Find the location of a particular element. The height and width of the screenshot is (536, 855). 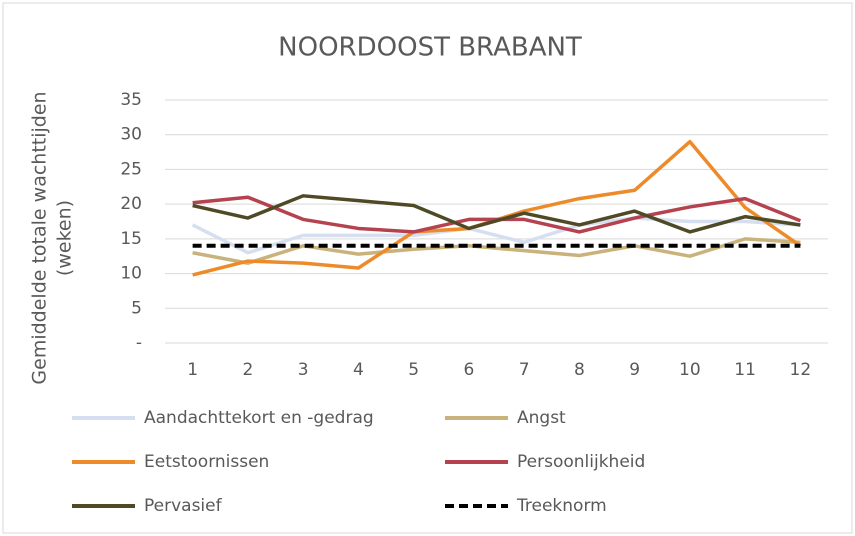

x-tick-label: 9 is located at coordinates (634, 370).